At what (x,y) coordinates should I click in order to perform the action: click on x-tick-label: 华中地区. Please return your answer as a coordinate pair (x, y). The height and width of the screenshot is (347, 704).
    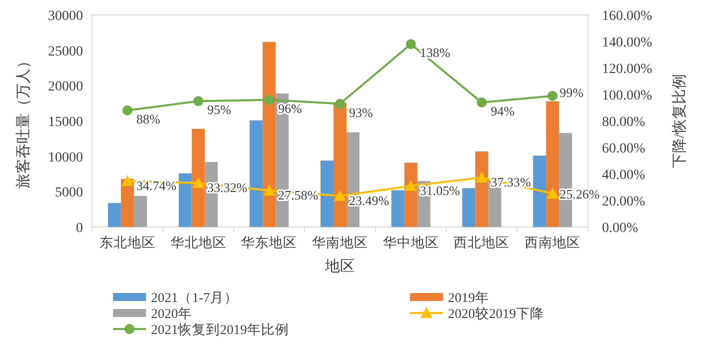
    Looking at the image, I should click on (410, 242).